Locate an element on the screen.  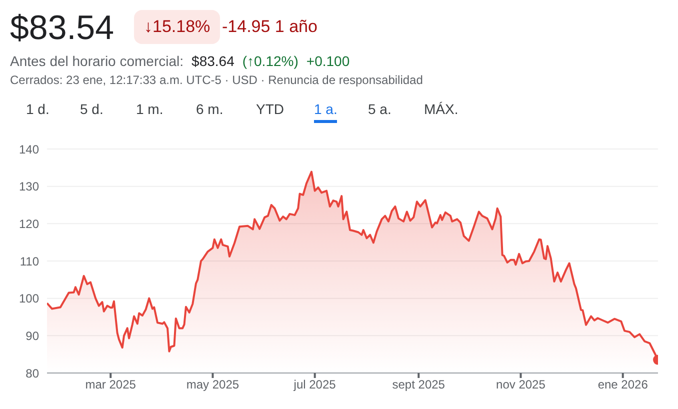
text: ↓15.18% is located at coordinates (177, 27).